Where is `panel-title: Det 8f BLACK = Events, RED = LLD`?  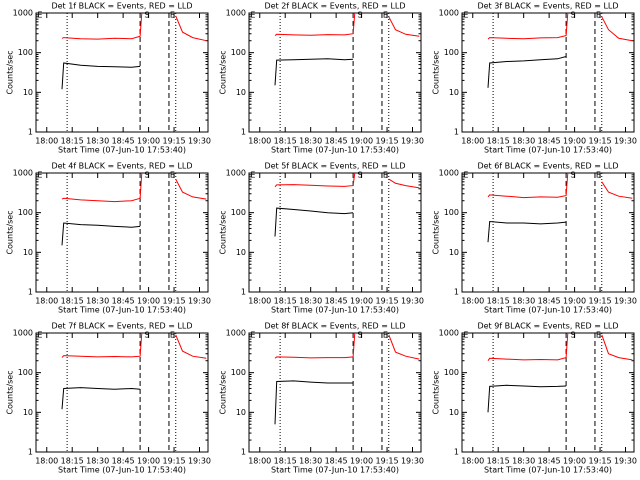 panel-title: Det 8f BLACK = Events, RED = LLD is located at coordinates (334, 326).